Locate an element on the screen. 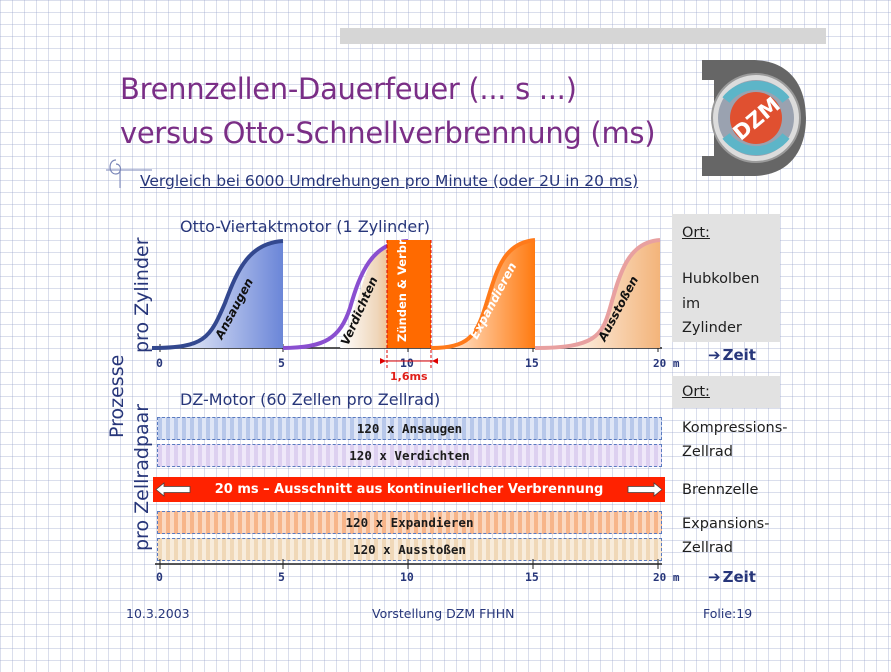  dzm-logo-icon: DZM is located at coordinates (754, 118).